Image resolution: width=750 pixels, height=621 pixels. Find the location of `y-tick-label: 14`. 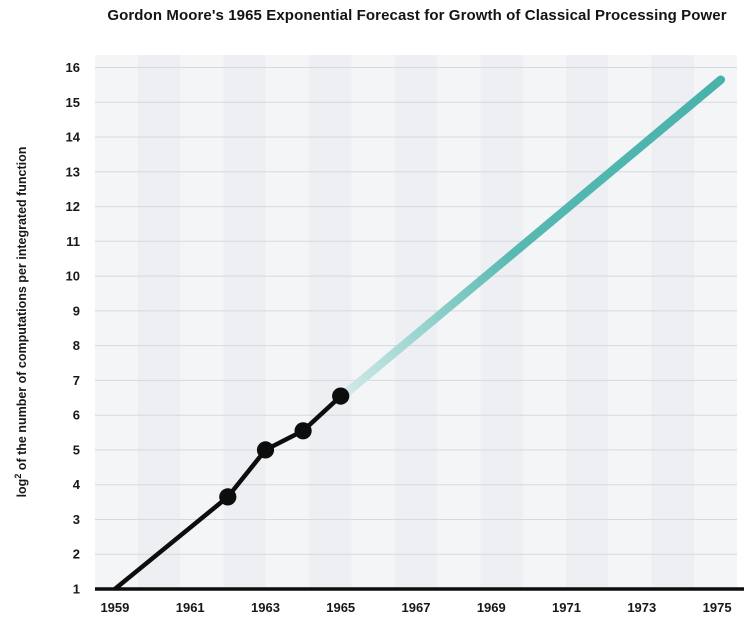

y-tick-label: 14 is located at coordinates (73, 137).